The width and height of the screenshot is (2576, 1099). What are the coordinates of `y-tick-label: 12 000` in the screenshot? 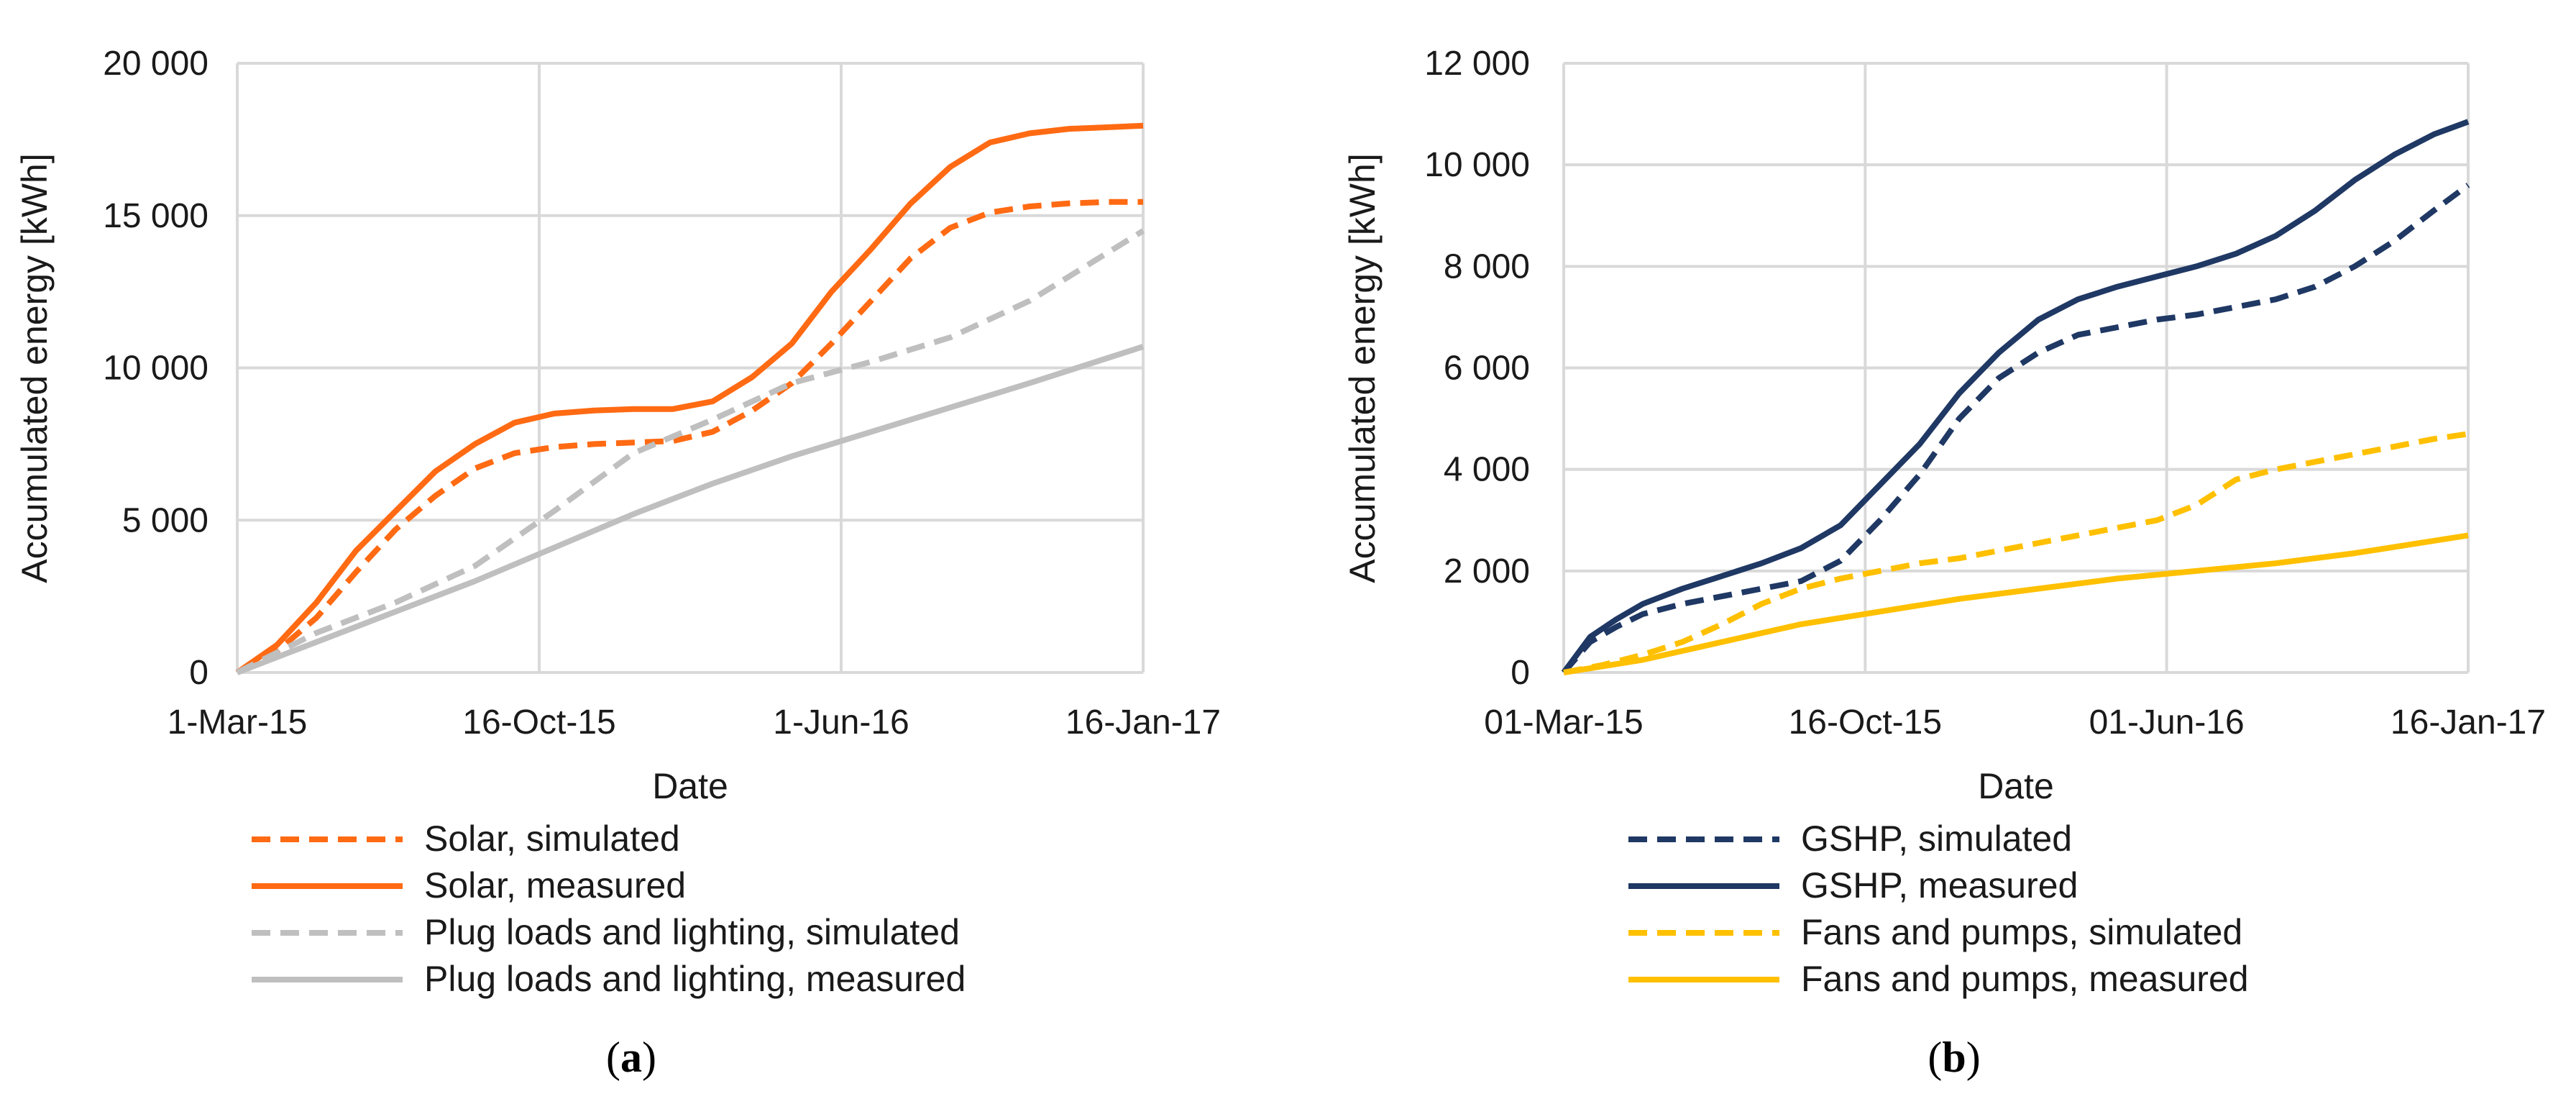 It's located at (1477, 64).